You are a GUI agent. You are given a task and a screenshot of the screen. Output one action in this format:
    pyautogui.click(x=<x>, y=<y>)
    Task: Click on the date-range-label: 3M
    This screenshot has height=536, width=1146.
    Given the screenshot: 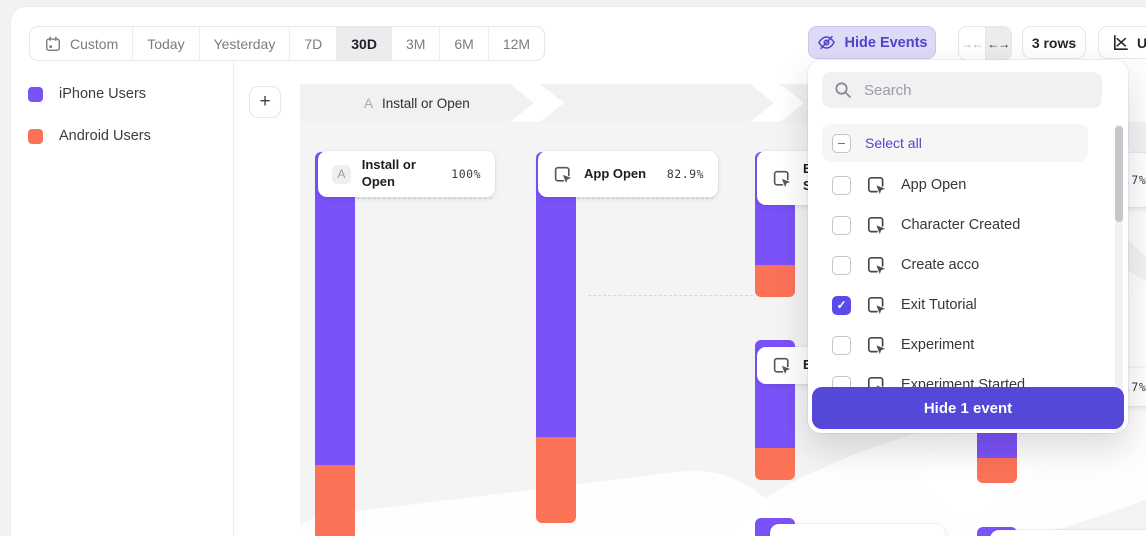 What is the action you would take?
    pyautogui.click(x=415, y=43)
    